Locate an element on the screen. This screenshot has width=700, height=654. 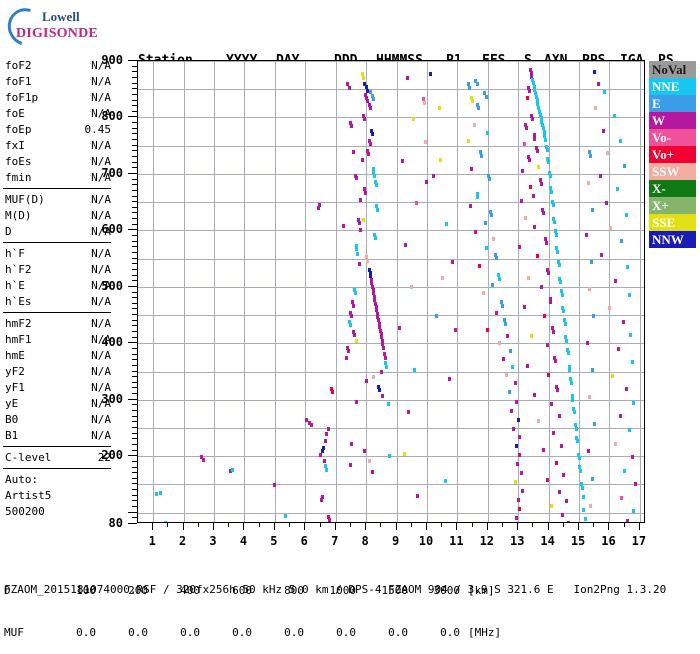
legend-item-vo-: Vo- is located at coordinates (672, 137).